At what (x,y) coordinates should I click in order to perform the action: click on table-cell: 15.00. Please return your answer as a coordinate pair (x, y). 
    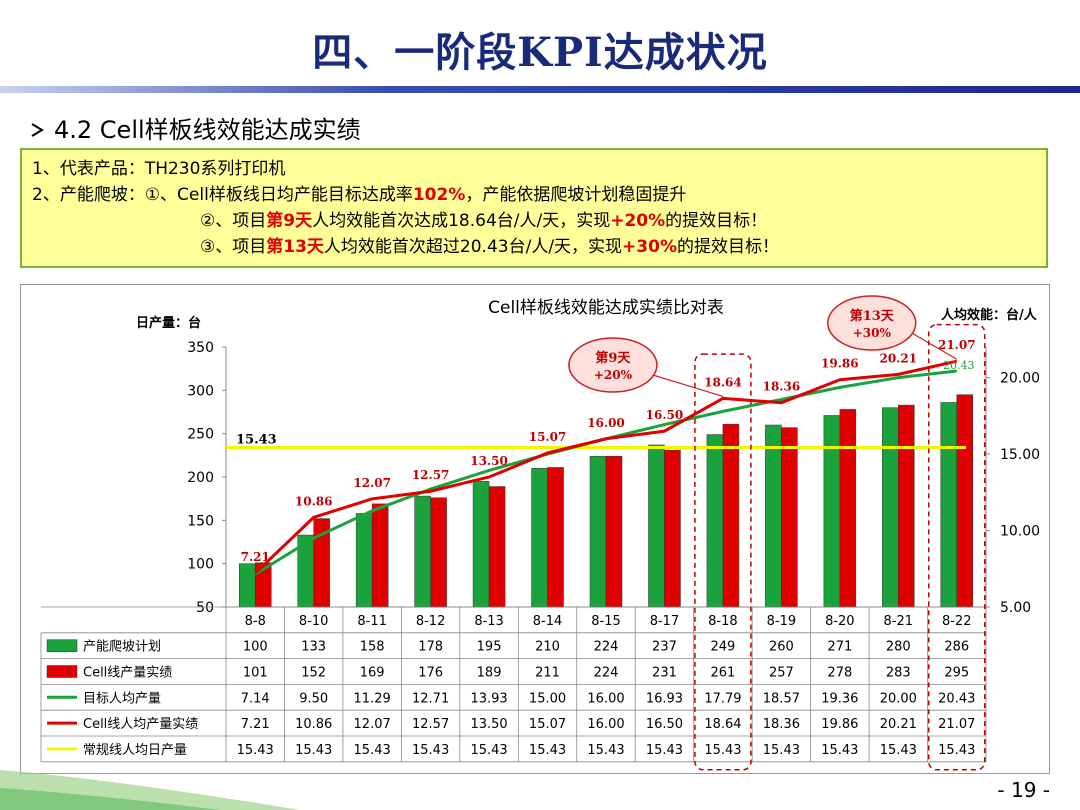
    Looking at the image, I should click on (547, 698).